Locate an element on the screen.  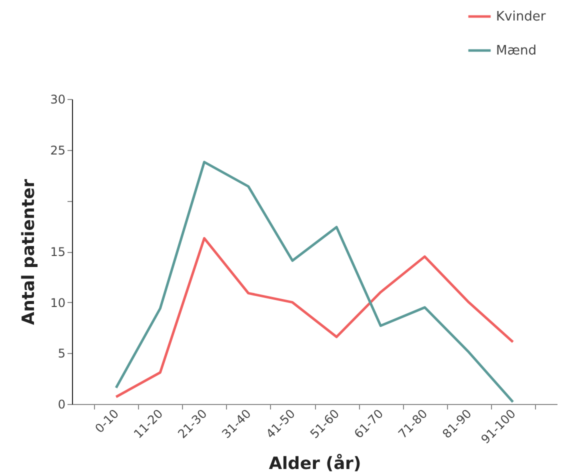
legend-label: Mænd is located at coordinates (516, 51).